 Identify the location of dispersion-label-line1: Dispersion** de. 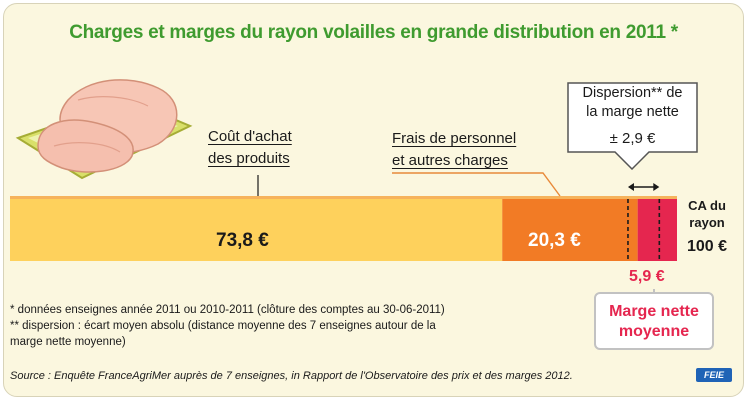
(632, 93).